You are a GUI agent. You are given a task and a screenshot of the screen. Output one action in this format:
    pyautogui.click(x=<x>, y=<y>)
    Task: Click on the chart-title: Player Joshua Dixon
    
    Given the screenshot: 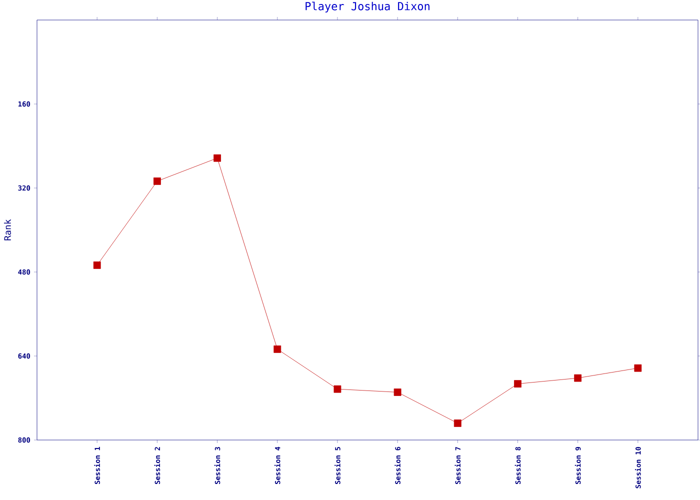 What is the action you would take?
    pyautogui.click(x=368, y=7)
    